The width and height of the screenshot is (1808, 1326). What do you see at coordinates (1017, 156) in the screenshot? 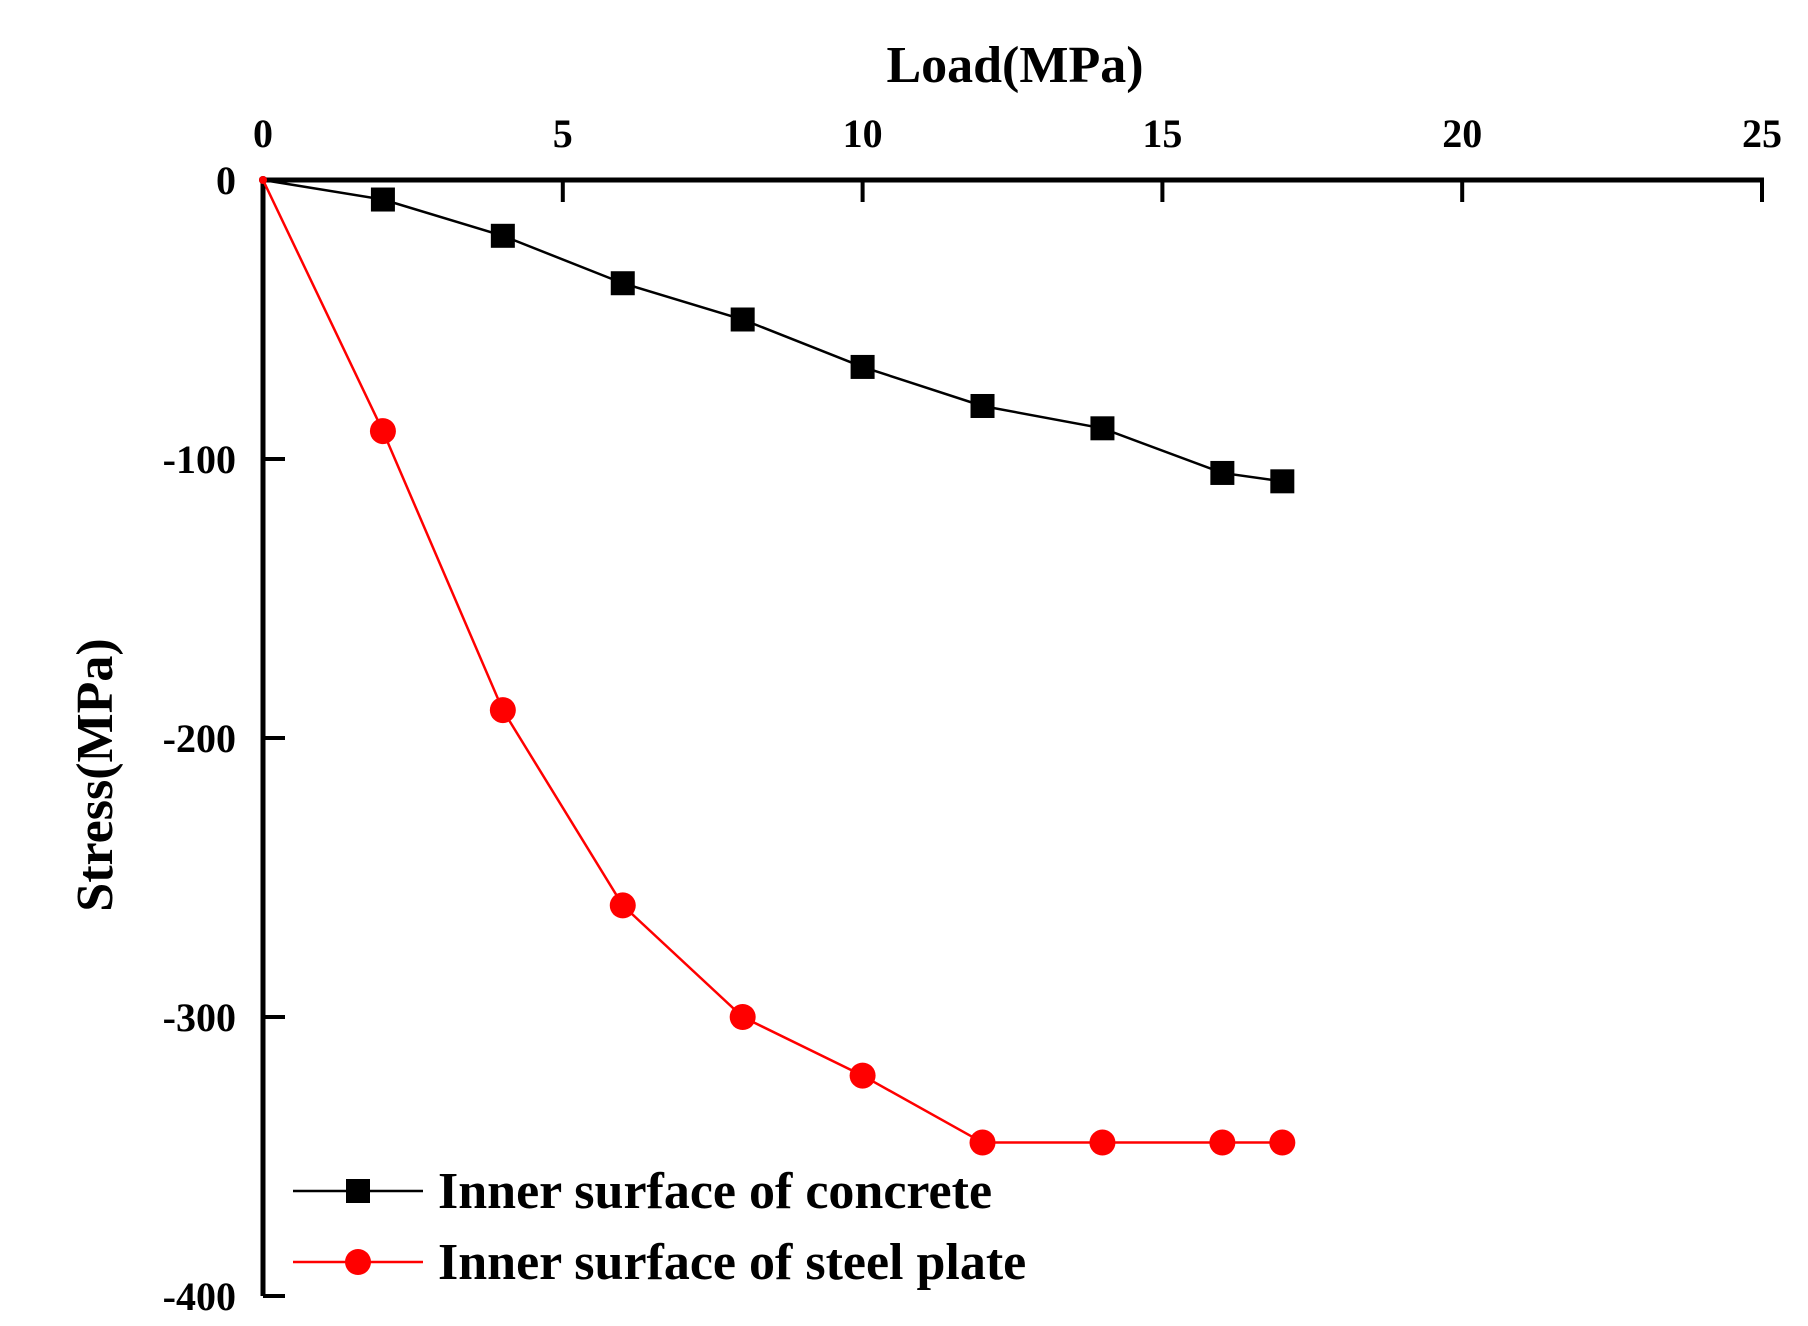
I see `x-ticks: 0 5 10 15 20 25` at bounding box center [1017, 156].